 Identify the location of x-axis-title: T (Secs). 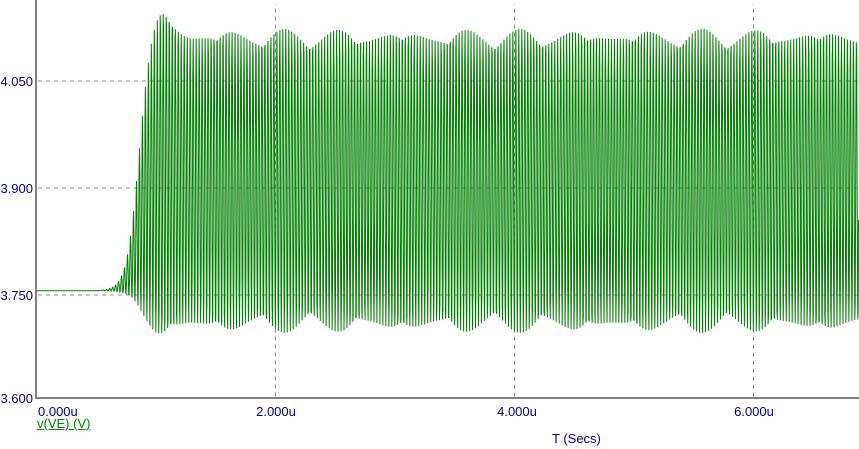
(576, 438).